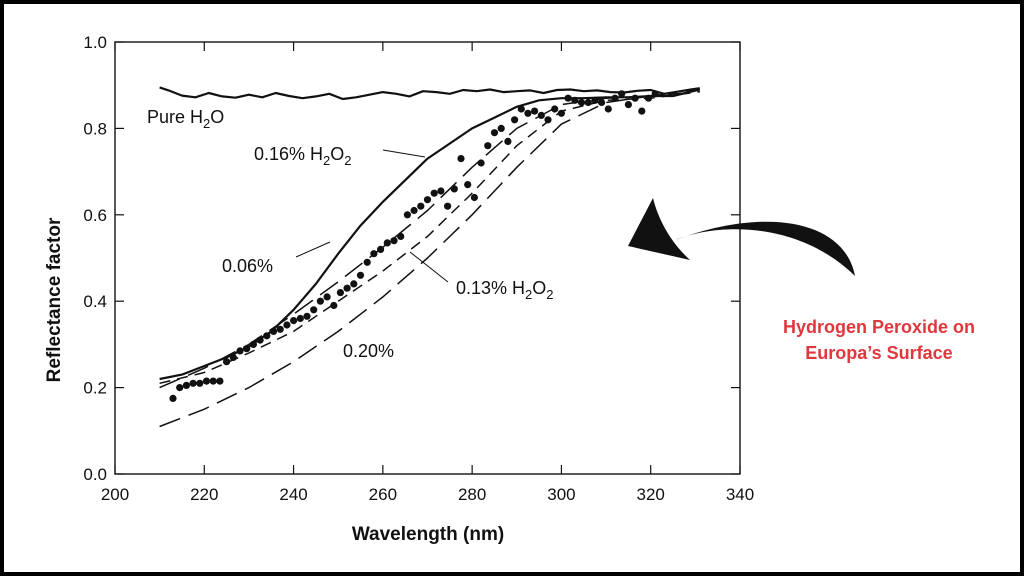 This screenshot has width=1024, height=576. What do you see at coordinates (95, 301) in the screenshot?
I see `y-tick-label: 0.4` at bounding box center [95, 301].